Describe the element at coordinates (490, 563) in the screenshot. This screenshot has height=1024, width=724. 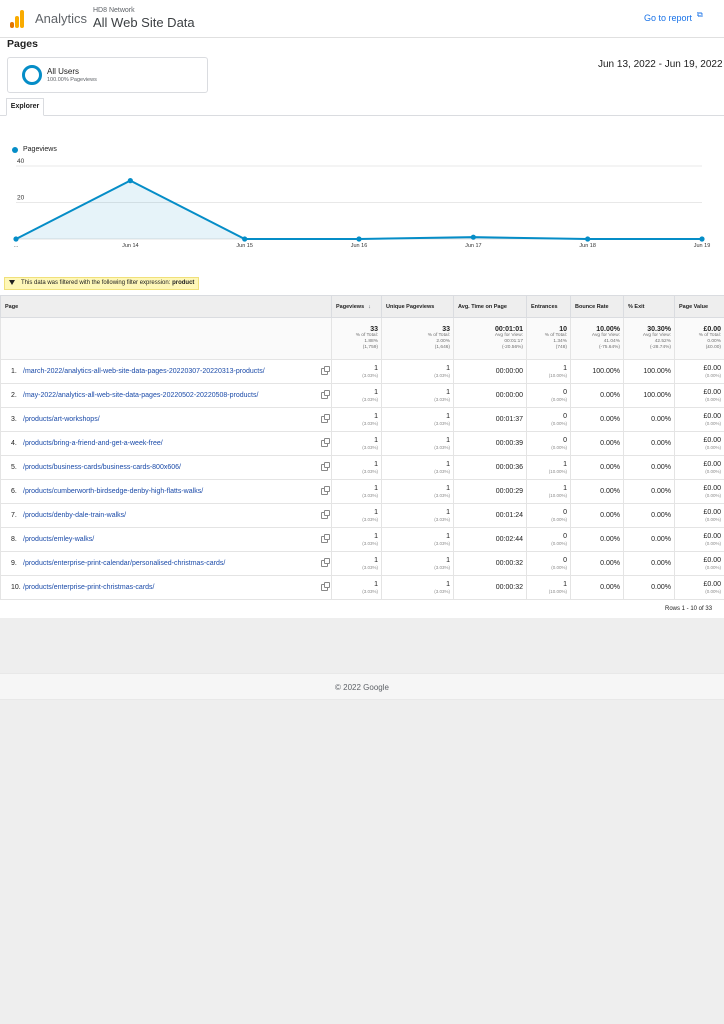
I see `avg-time-cell: 00:00:32` at that location.